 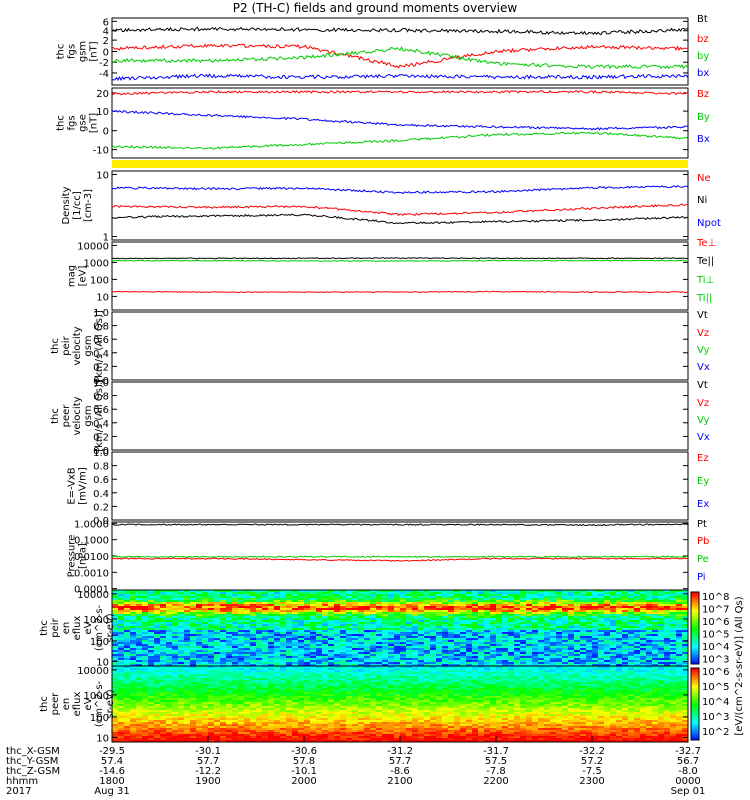 I want to click on panel-frame-density, so click(x=400, y=205).